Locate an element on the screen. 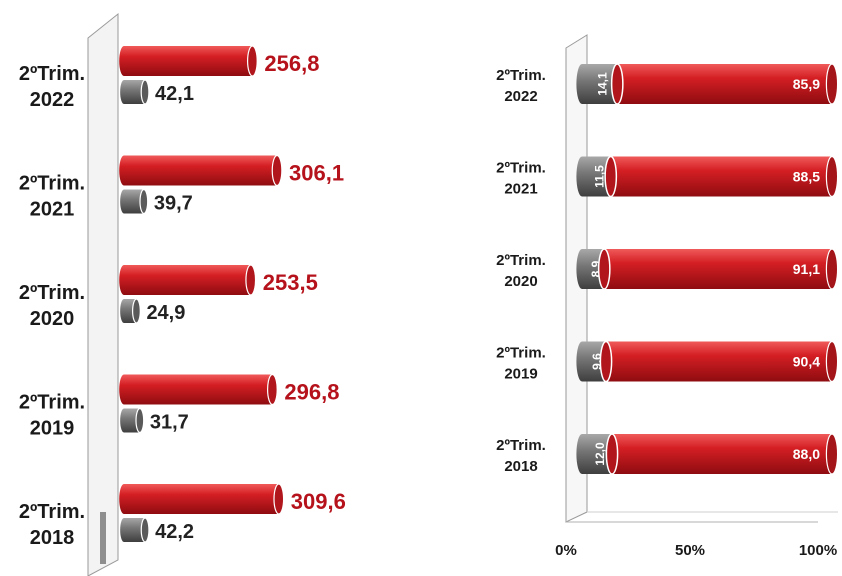 The height and width of the screenshot is (576, 842). x-tick-label: 100% is located at coordinates (818, 550).